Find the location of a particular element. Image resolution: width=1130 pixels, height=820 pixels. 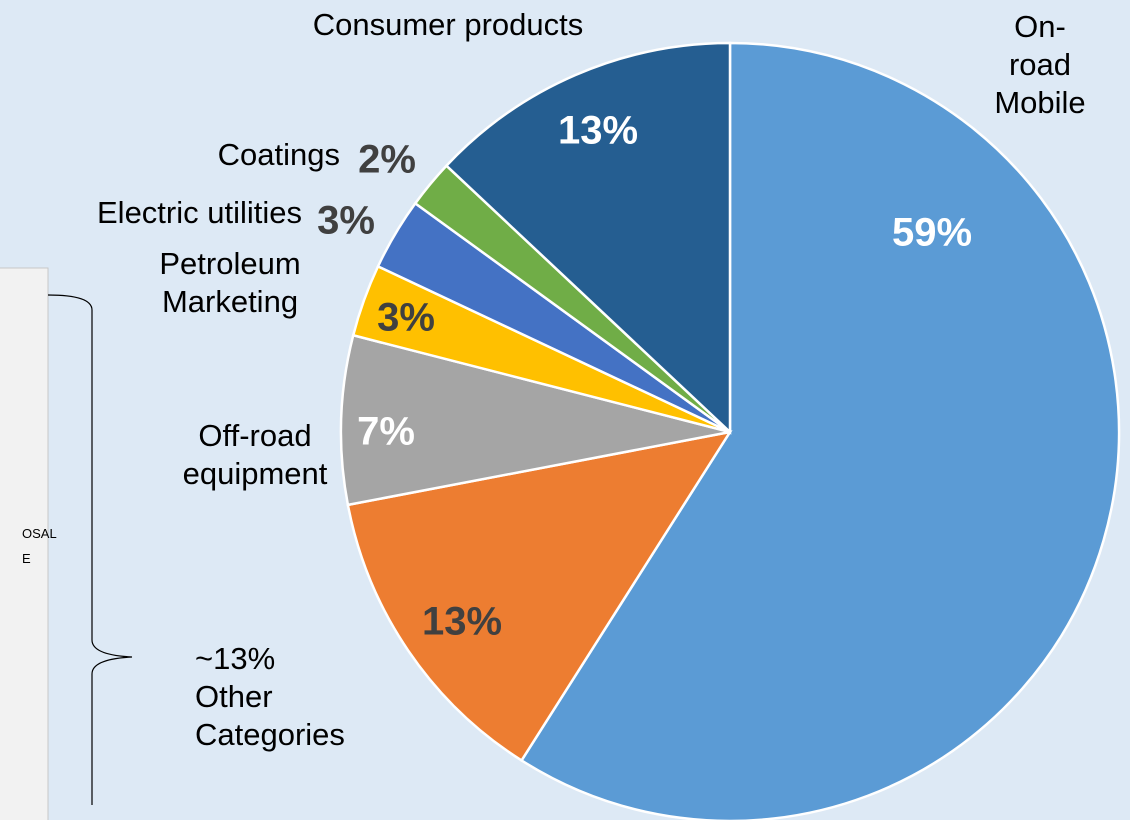

category-label: Consumer products is located at coordinates (448, 24).